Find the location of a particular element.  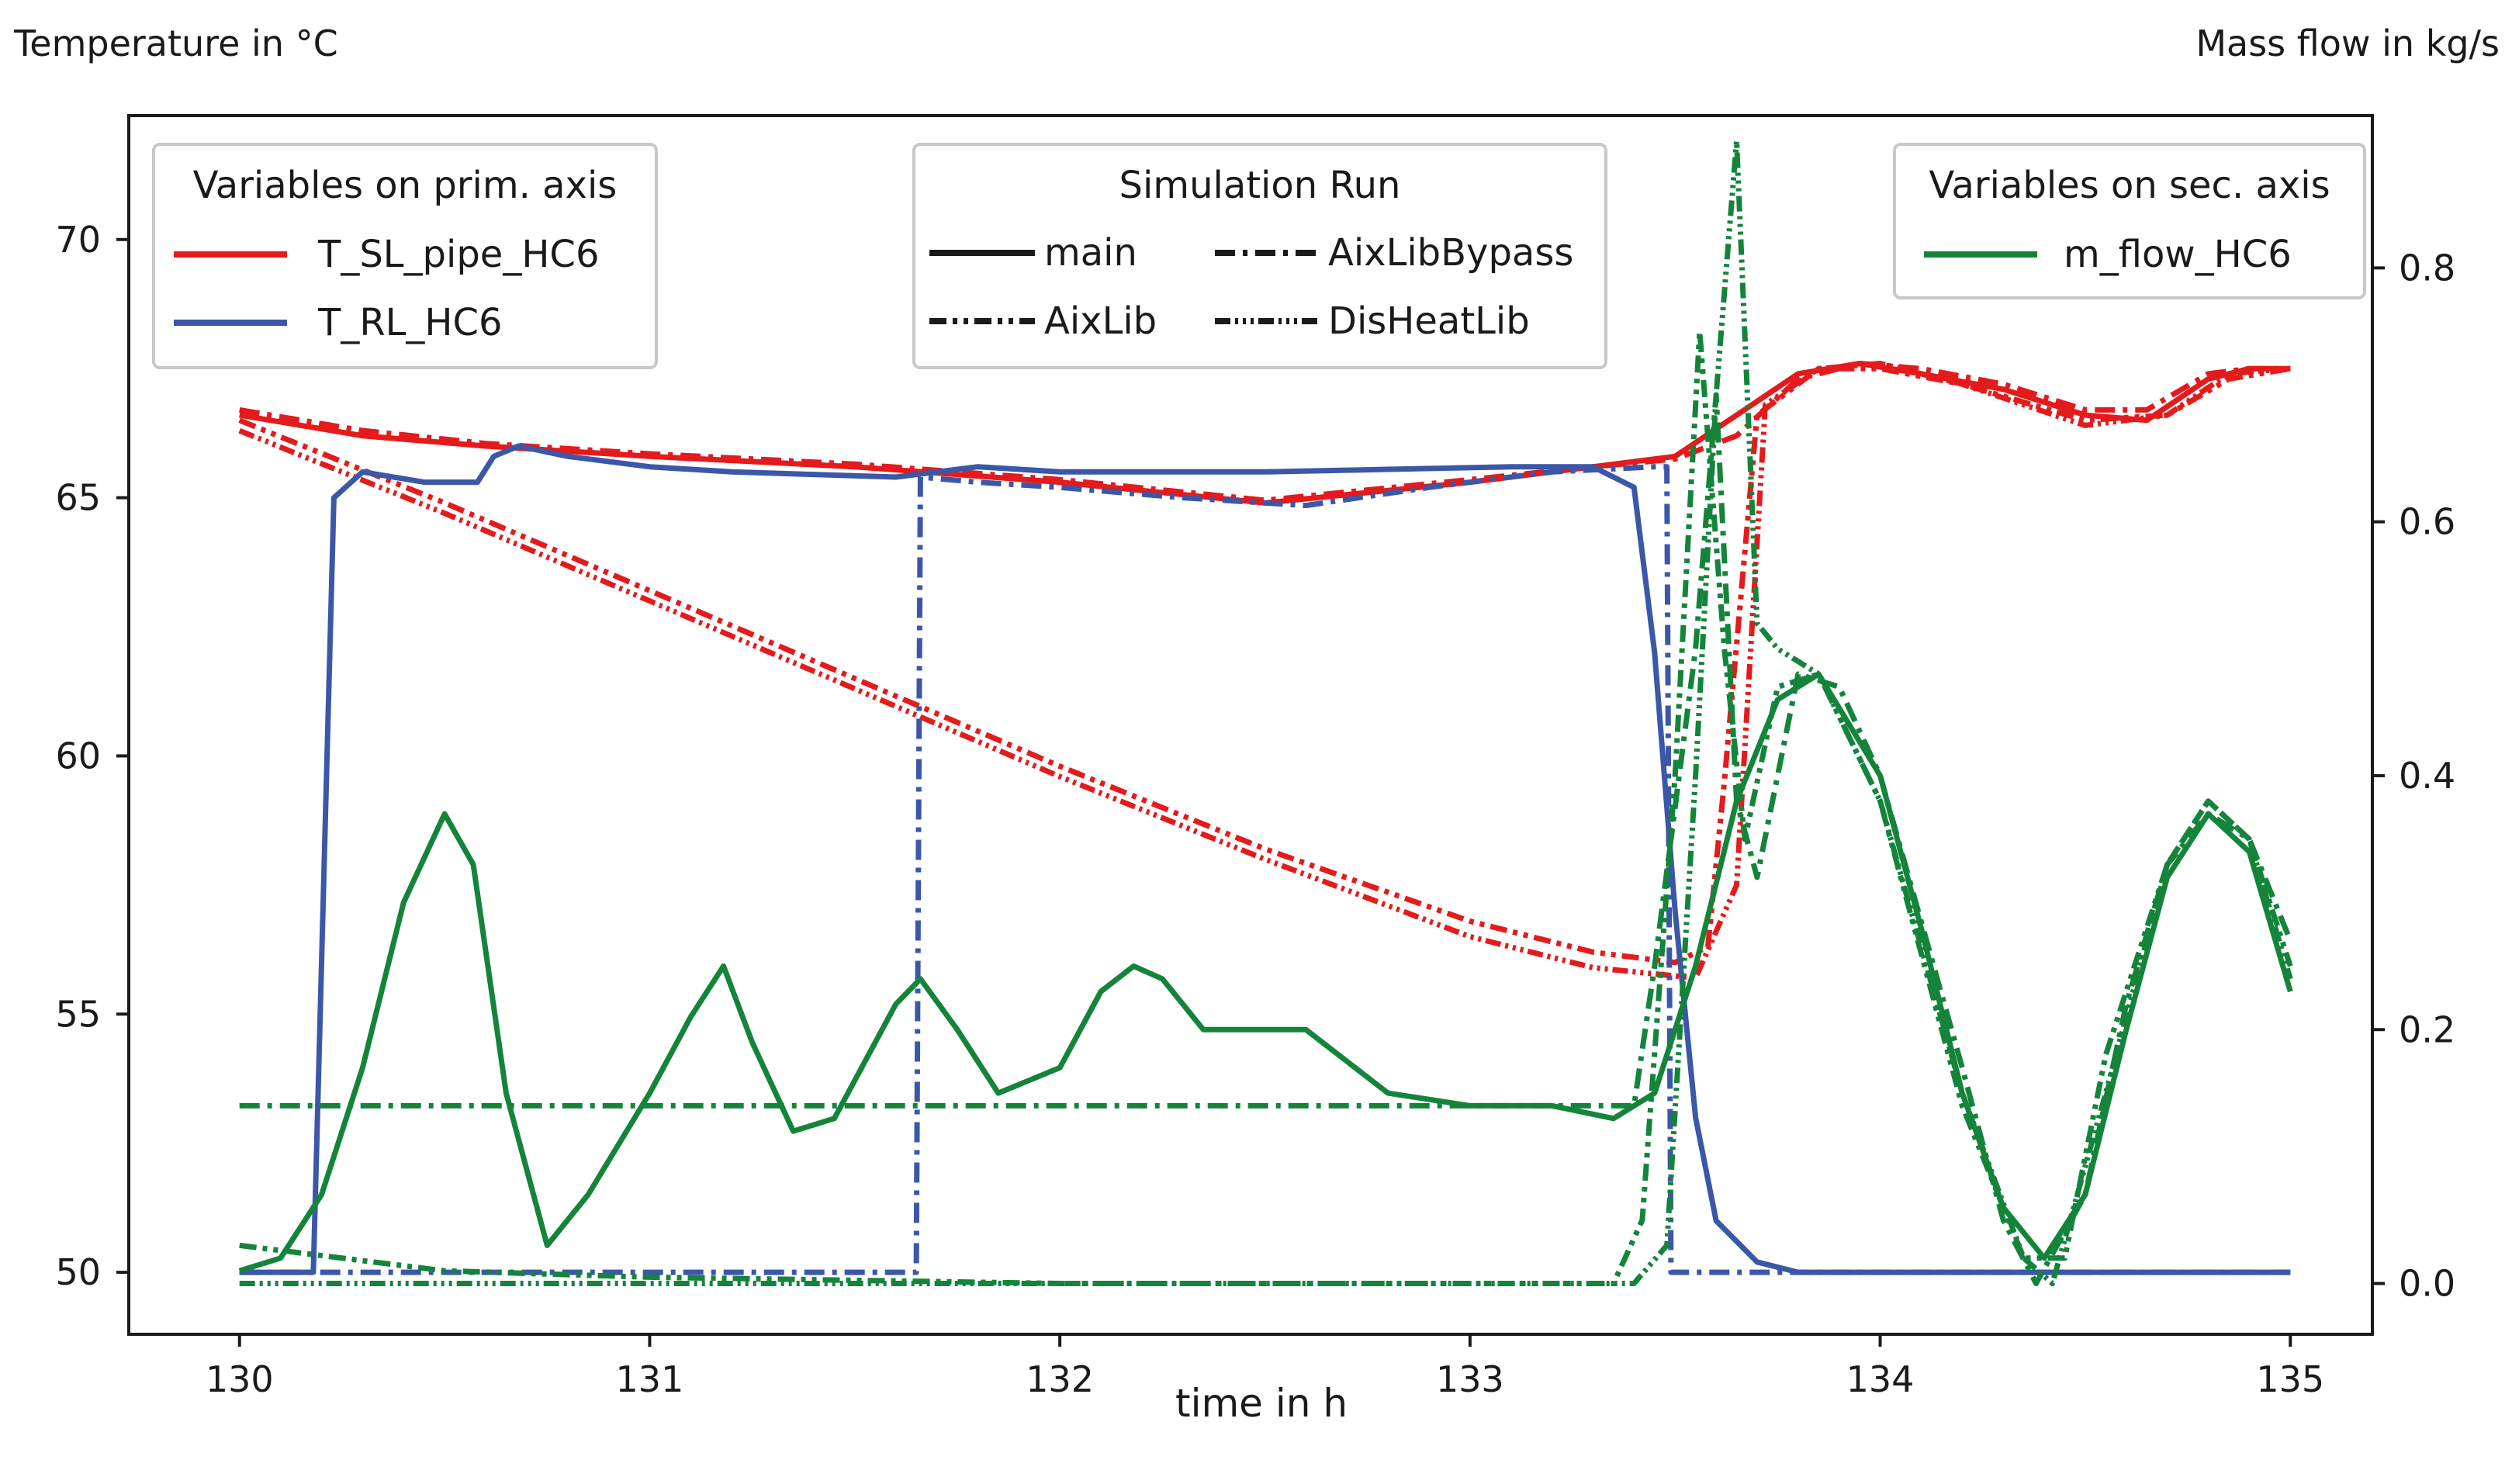

y-ticks-secondary: 0.0 0.2 0.4 0.6 0.8 is located at coordinates (2413, 776).